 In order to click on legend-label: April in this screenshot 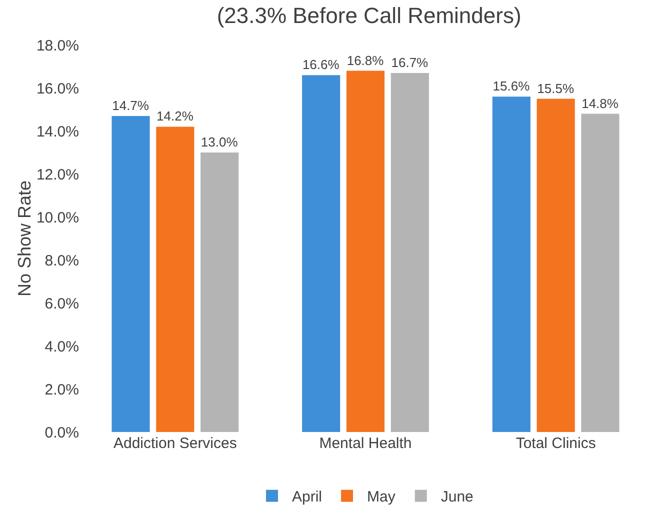, I will do `click(307, 497)`.